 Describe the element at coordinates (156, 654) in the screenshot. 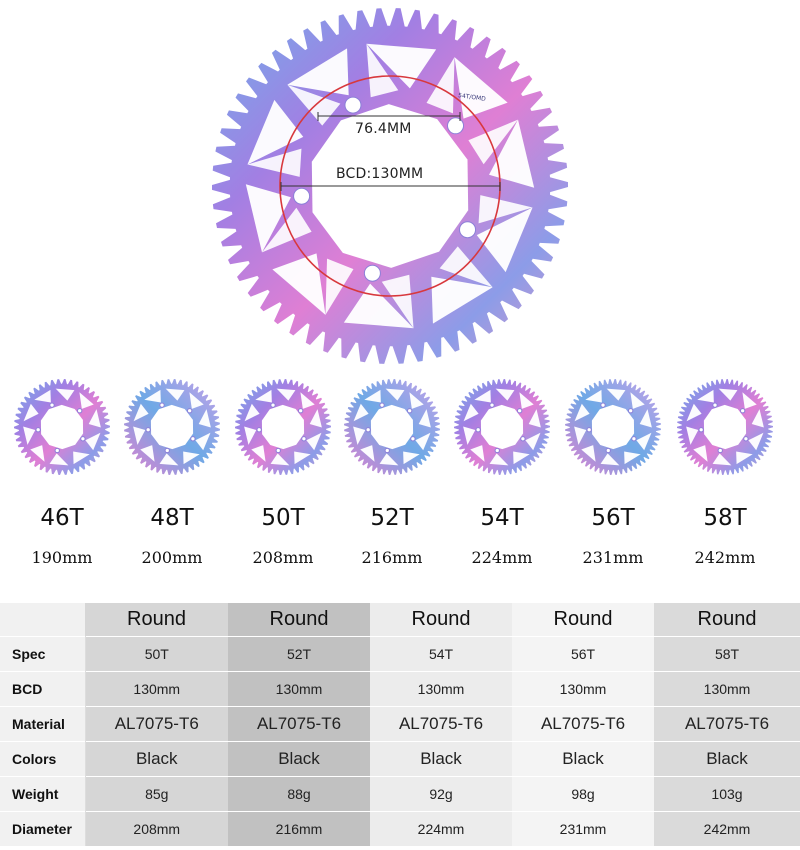

I see `table-cell: 50T` at that location.